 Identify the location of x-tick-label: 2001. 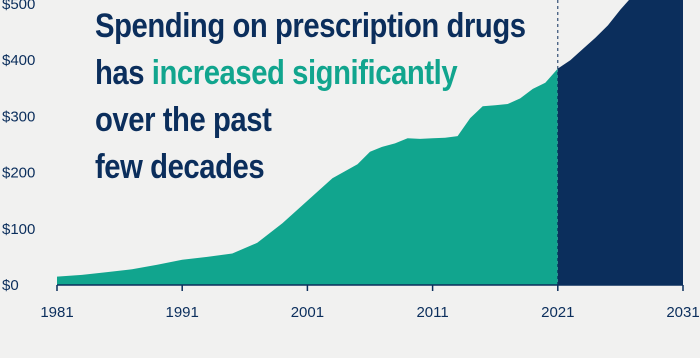
(307, 312).